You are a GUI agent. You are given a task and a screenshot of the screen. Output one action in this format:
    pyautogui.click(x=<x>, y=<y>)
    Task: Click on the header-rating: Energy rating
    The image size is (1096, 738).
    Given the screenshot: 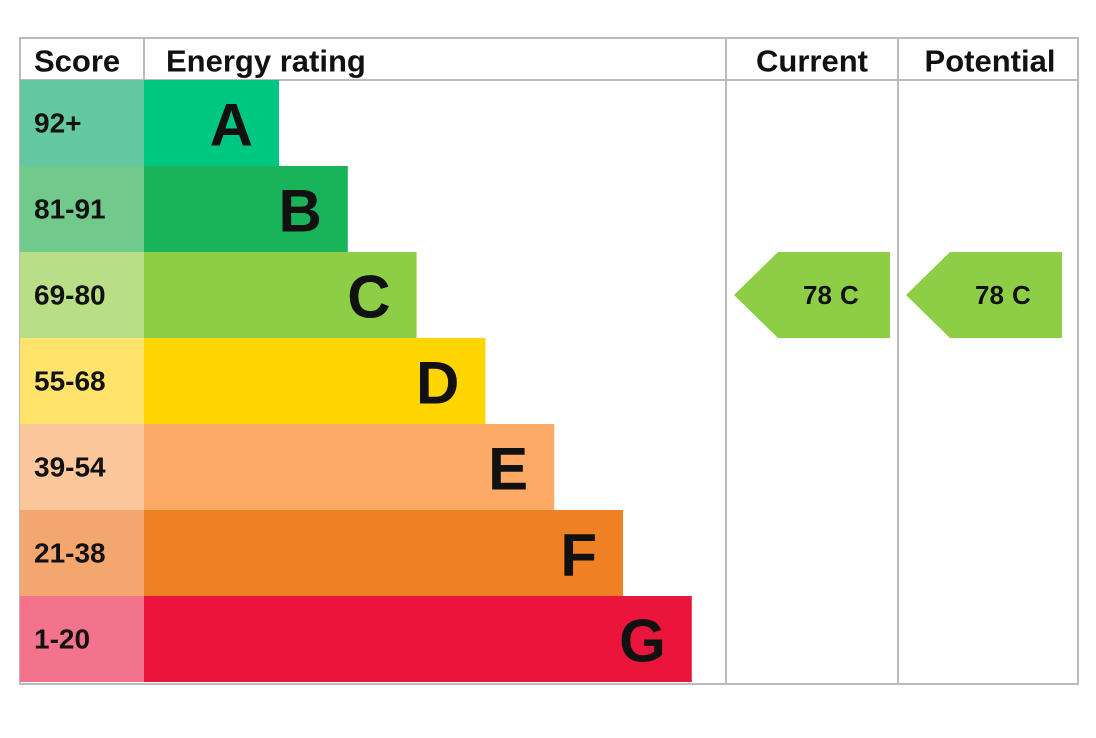 What is the action you would take?
    pyautogui.click(x=266, y=61)
    